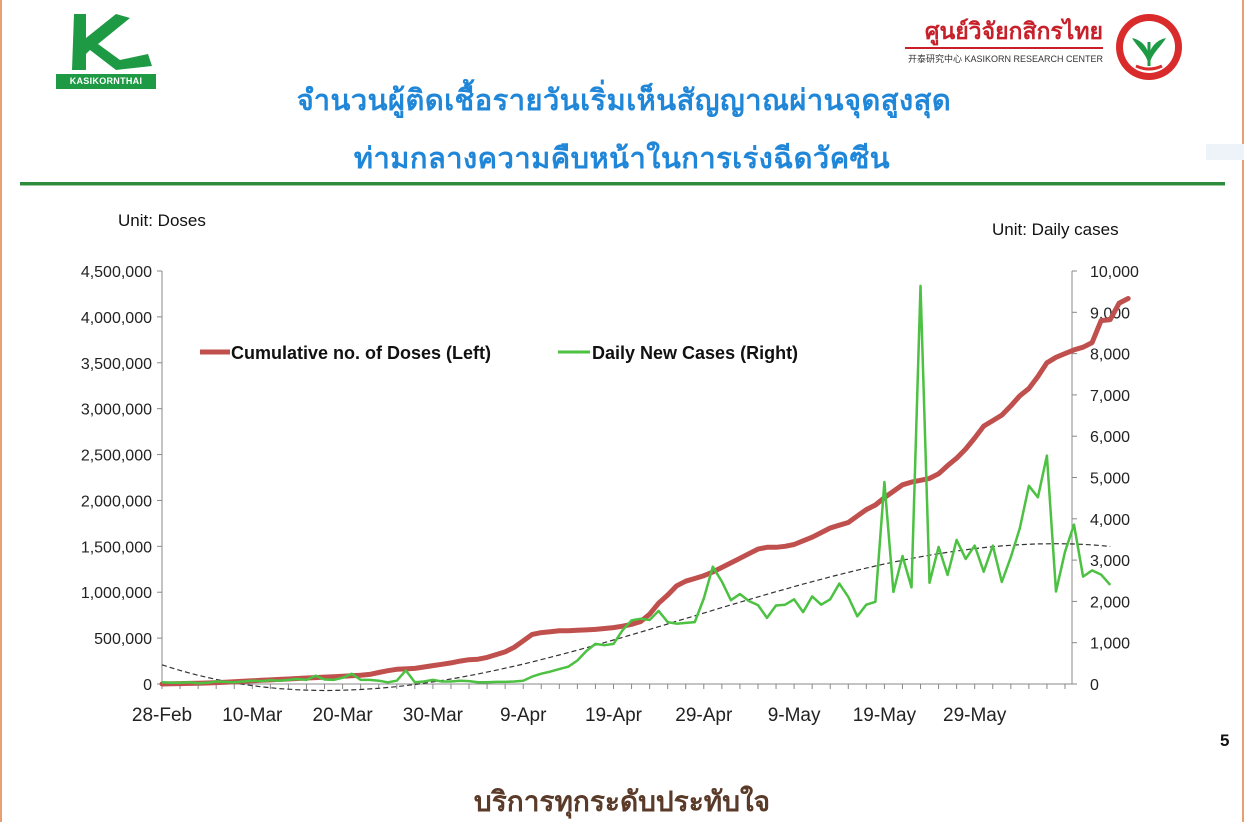 The width and height of the screenshot is (1244, 824). What do you see at coordinates (975, 715) in the screenshot?
I see `x-tick-label: 29-May` at bounding box center [975, 715].